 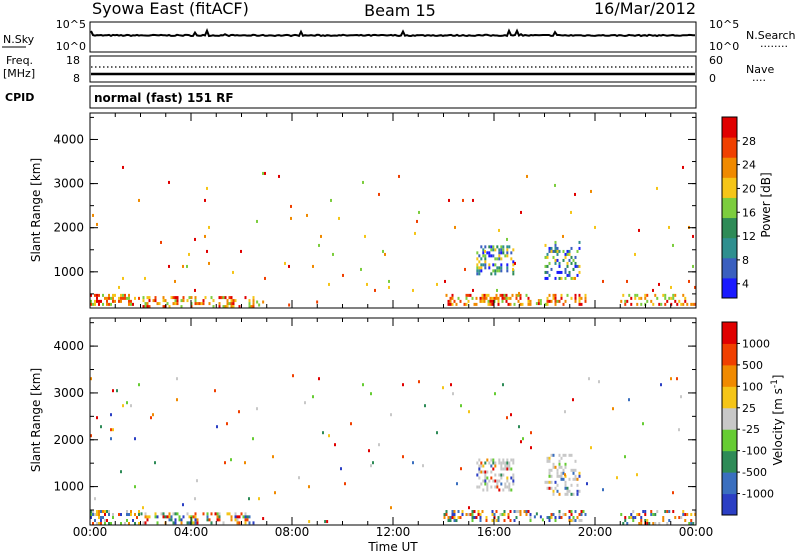 I want to click on noise-sky-trace, so click(x=392, y=33).